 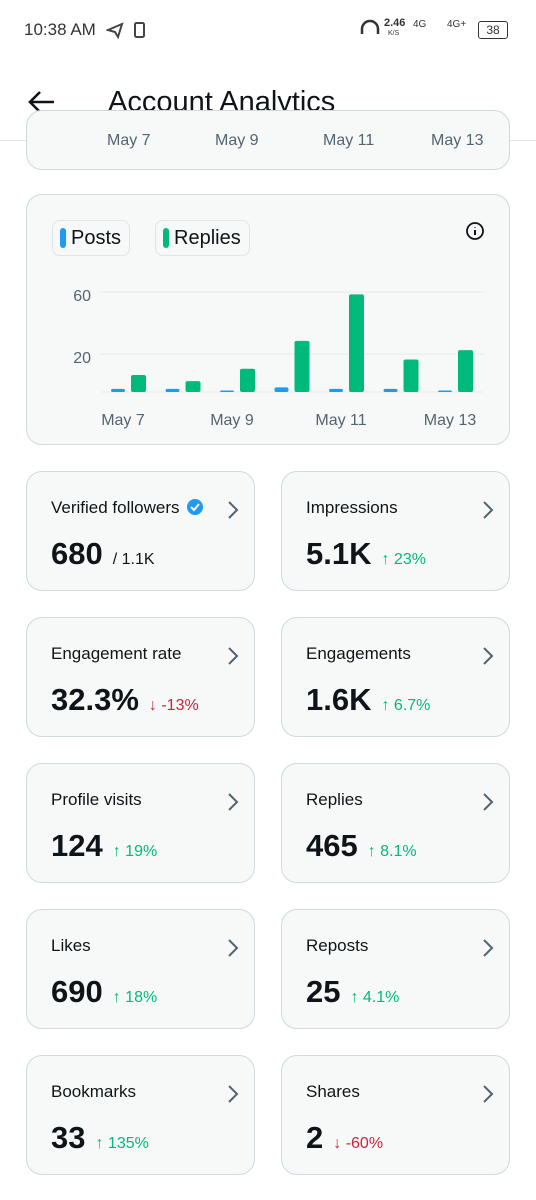 I want to click on y-tick-label: 20, so click(x=82, y=358).